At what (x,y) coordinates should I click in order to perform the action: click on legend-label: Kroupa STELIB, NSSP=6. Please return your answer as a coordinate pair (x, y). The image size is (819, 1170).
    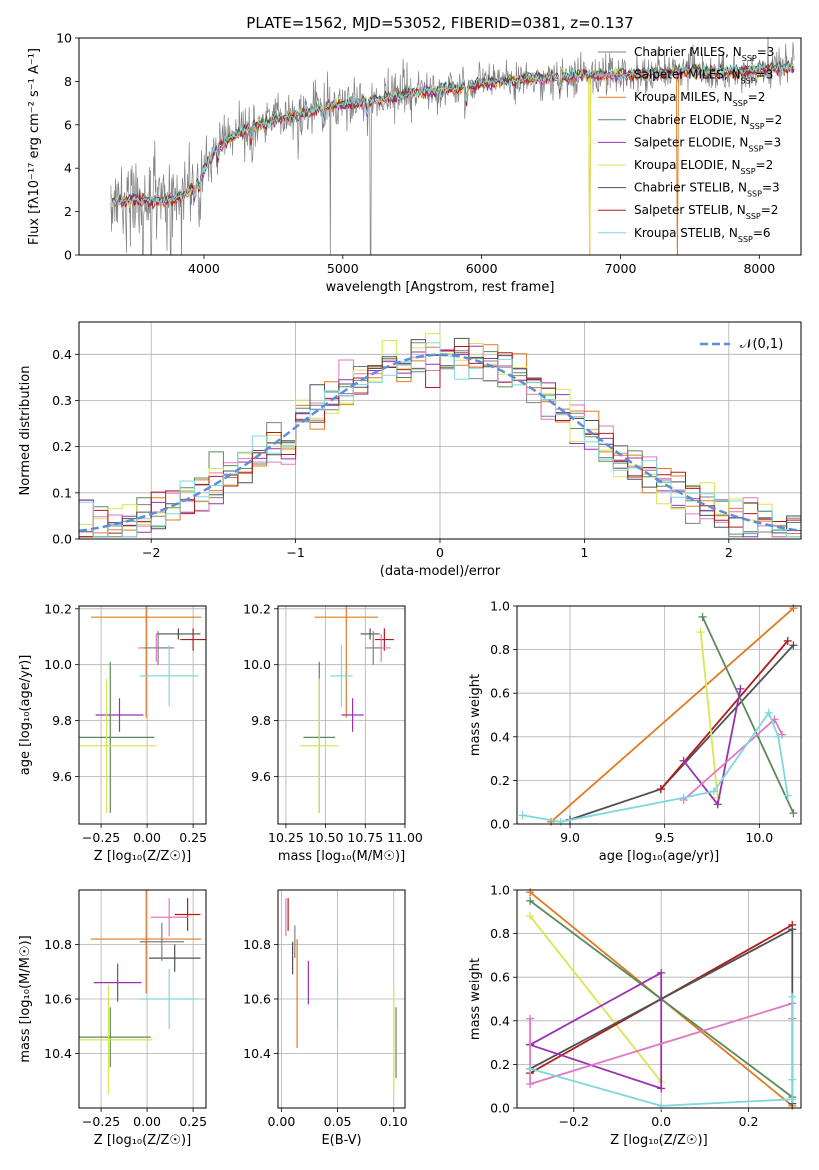
    Looking at the image, I should click on (702, 235).